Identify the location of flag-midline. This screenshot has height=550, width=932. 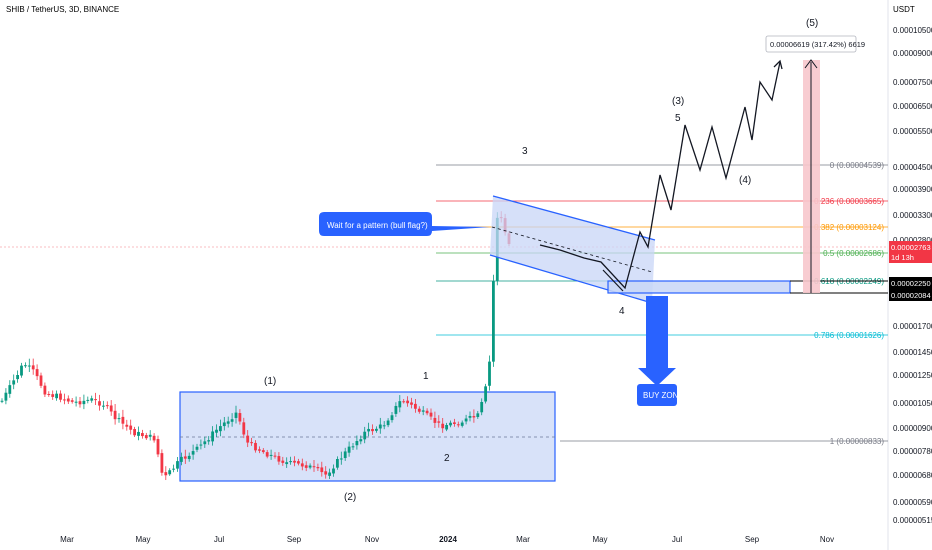
(572, 249).